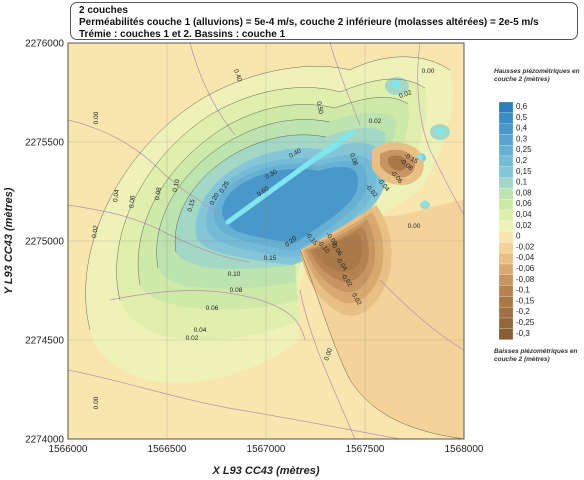 This screenshot has height=480, width=584. What do you see at coordinates (44, 341) in the screenshot?
I see `y-tick-label: 2274500` at bounding box center [44, 341].